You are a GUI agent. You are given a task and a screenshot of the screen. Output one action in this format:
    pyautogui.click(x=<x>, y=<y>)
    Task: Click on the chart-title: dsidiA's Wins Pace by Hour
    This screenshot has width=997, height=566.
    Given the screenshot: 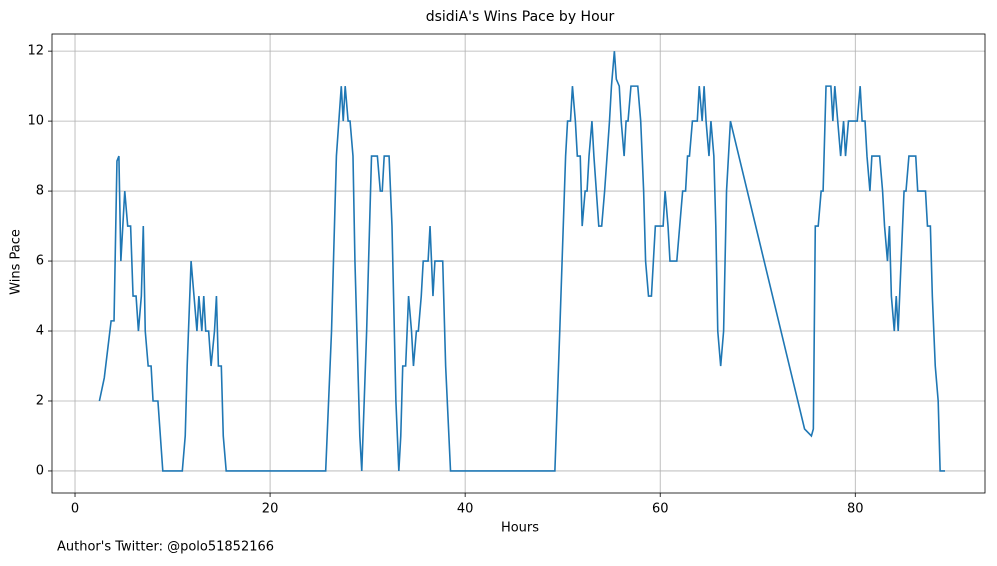 What is the action you would take?
    pyautogui.click(x=520, y=17)
    